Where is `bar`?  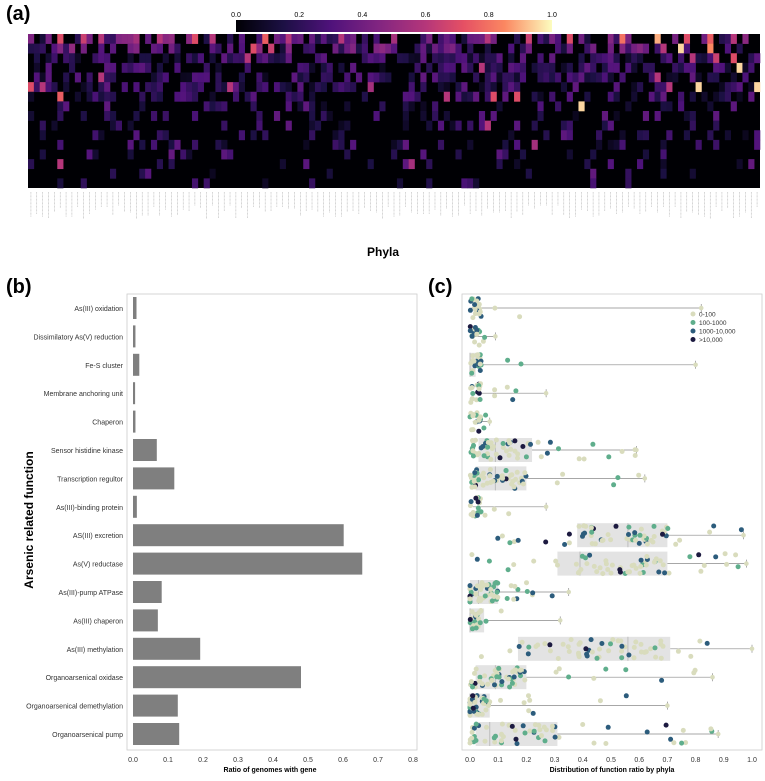 bar is located at coordinates (156, 734).